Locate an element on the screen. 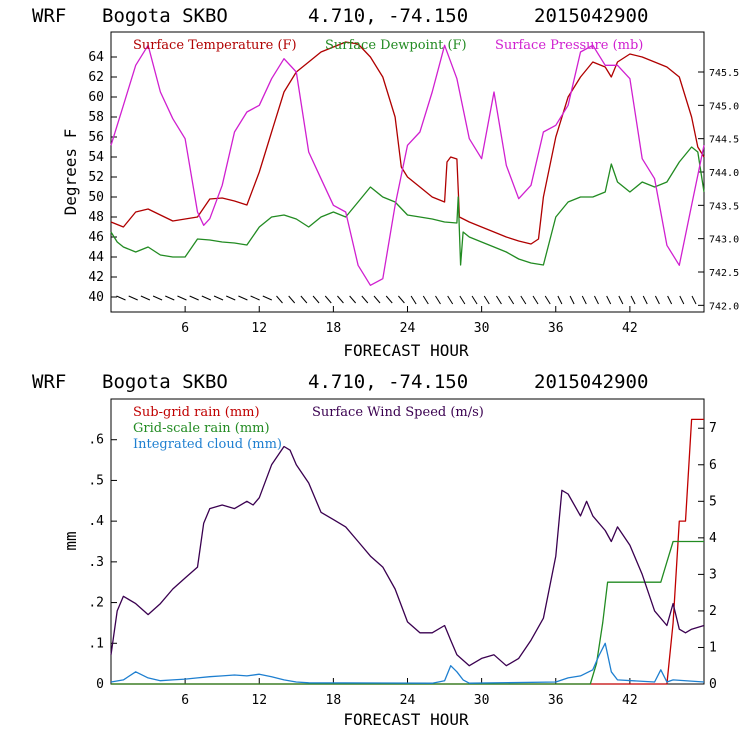 This screenshot has width=740, height=740. panel1-ytick-label: 60 is located at coordinates (96, 97).